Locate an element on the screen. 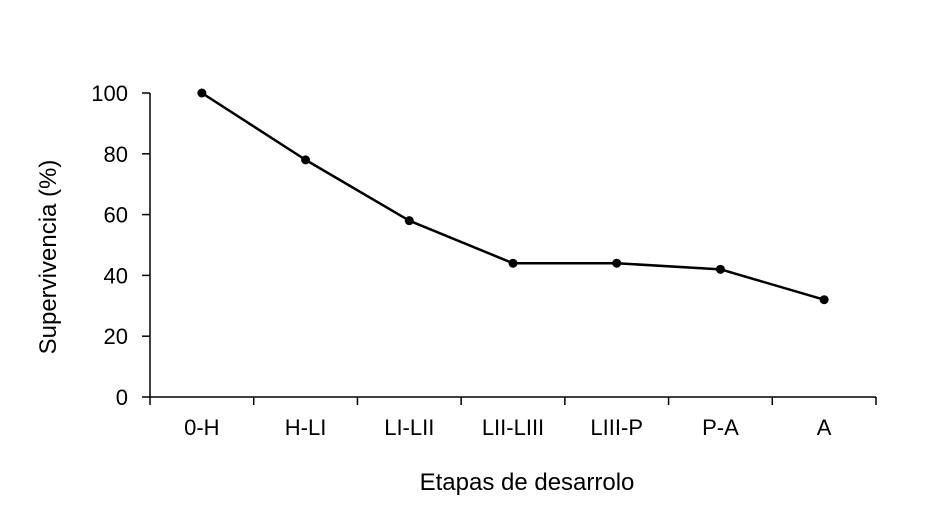 This screenshot has width=943, height=522. x-axis-title: Etapas de desarrolo is located at coordinates (527, 482).